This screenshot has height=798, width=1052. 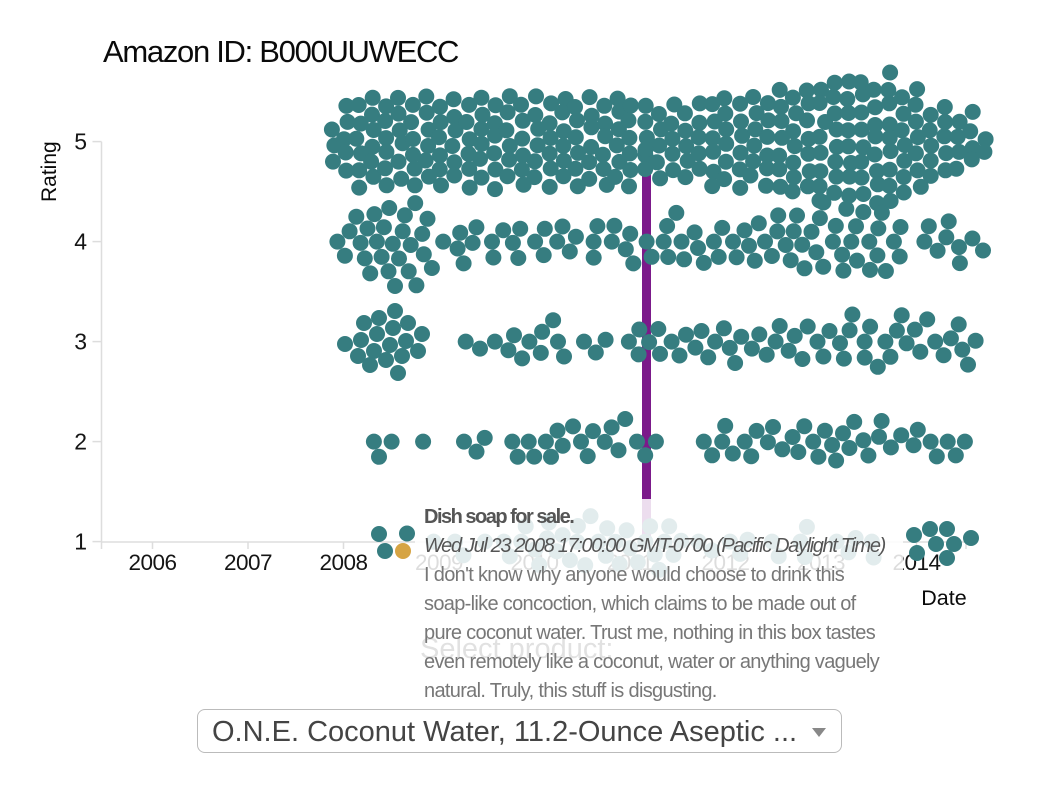 I want to click on svg-text: 2008, so click(x=343, y=562).